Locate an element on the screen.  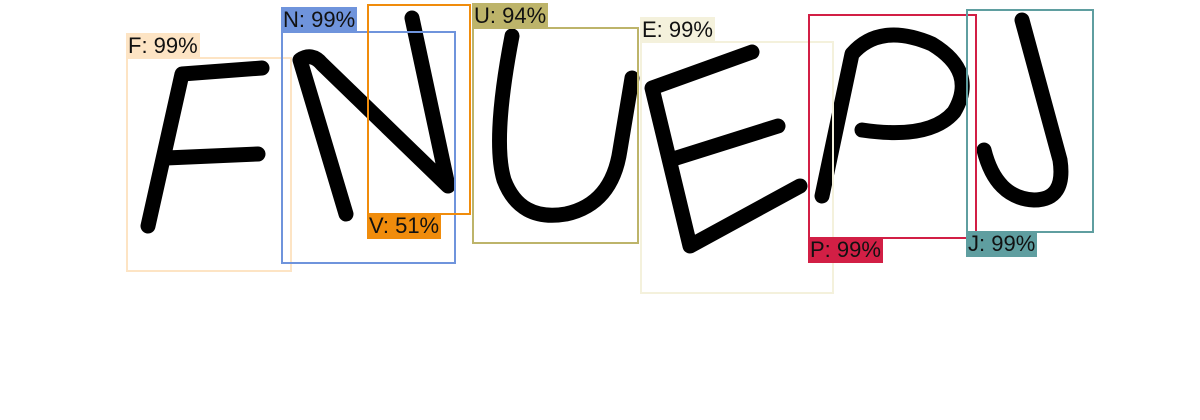
label-f: F: 99% is located at coordinates (163, 46).